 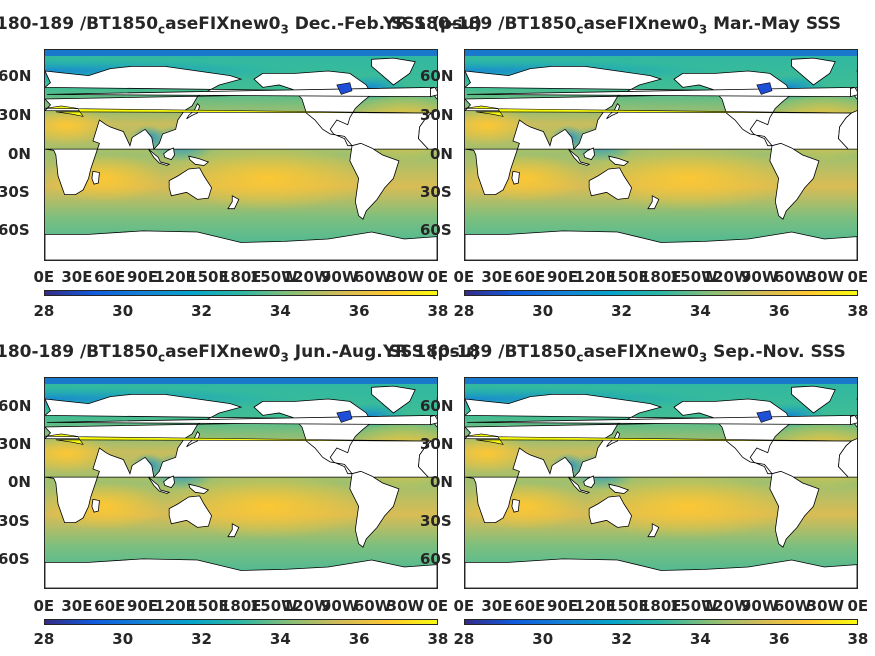 I want to click on land-south-america, so click(x=374, y=509).